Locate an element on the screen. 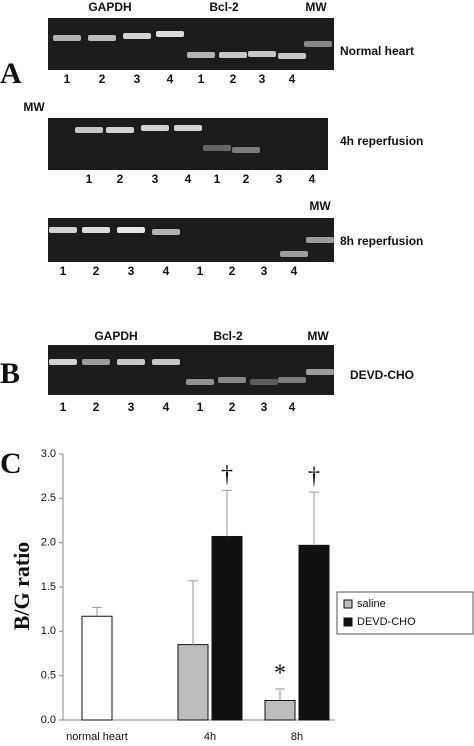 The width and height of the screenshot is (474, 746). y-axis-label: B/G ratio is located at coordinates (21, 586).